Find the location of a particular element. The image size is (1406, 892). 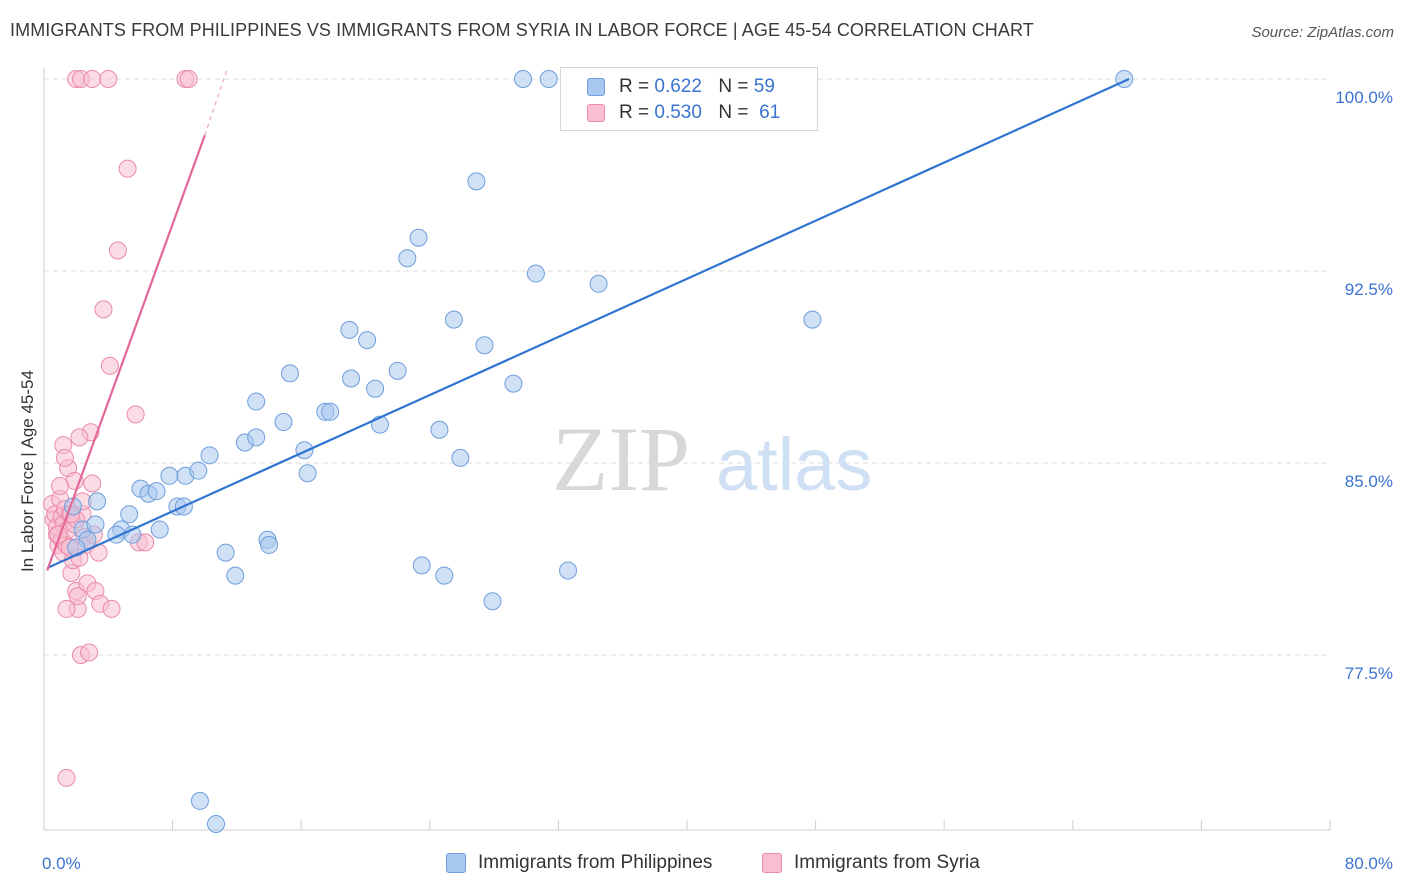

x-tick-label: 0.0% is located at coordinates (61, 863).